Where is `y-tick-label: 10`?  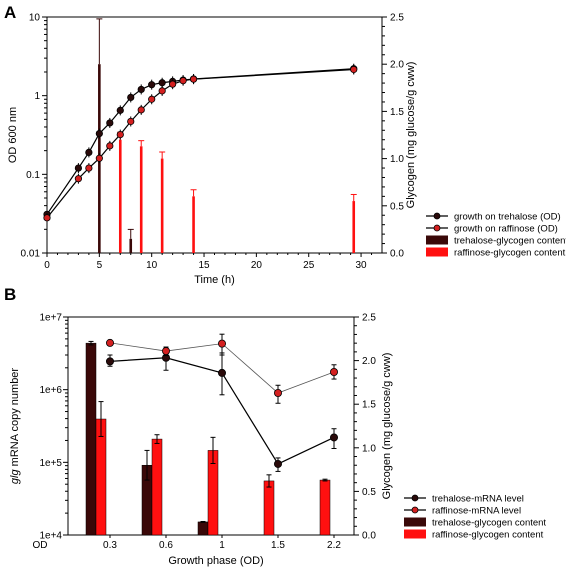 y-tick-label: 10 is located at coordinates (35, 18).